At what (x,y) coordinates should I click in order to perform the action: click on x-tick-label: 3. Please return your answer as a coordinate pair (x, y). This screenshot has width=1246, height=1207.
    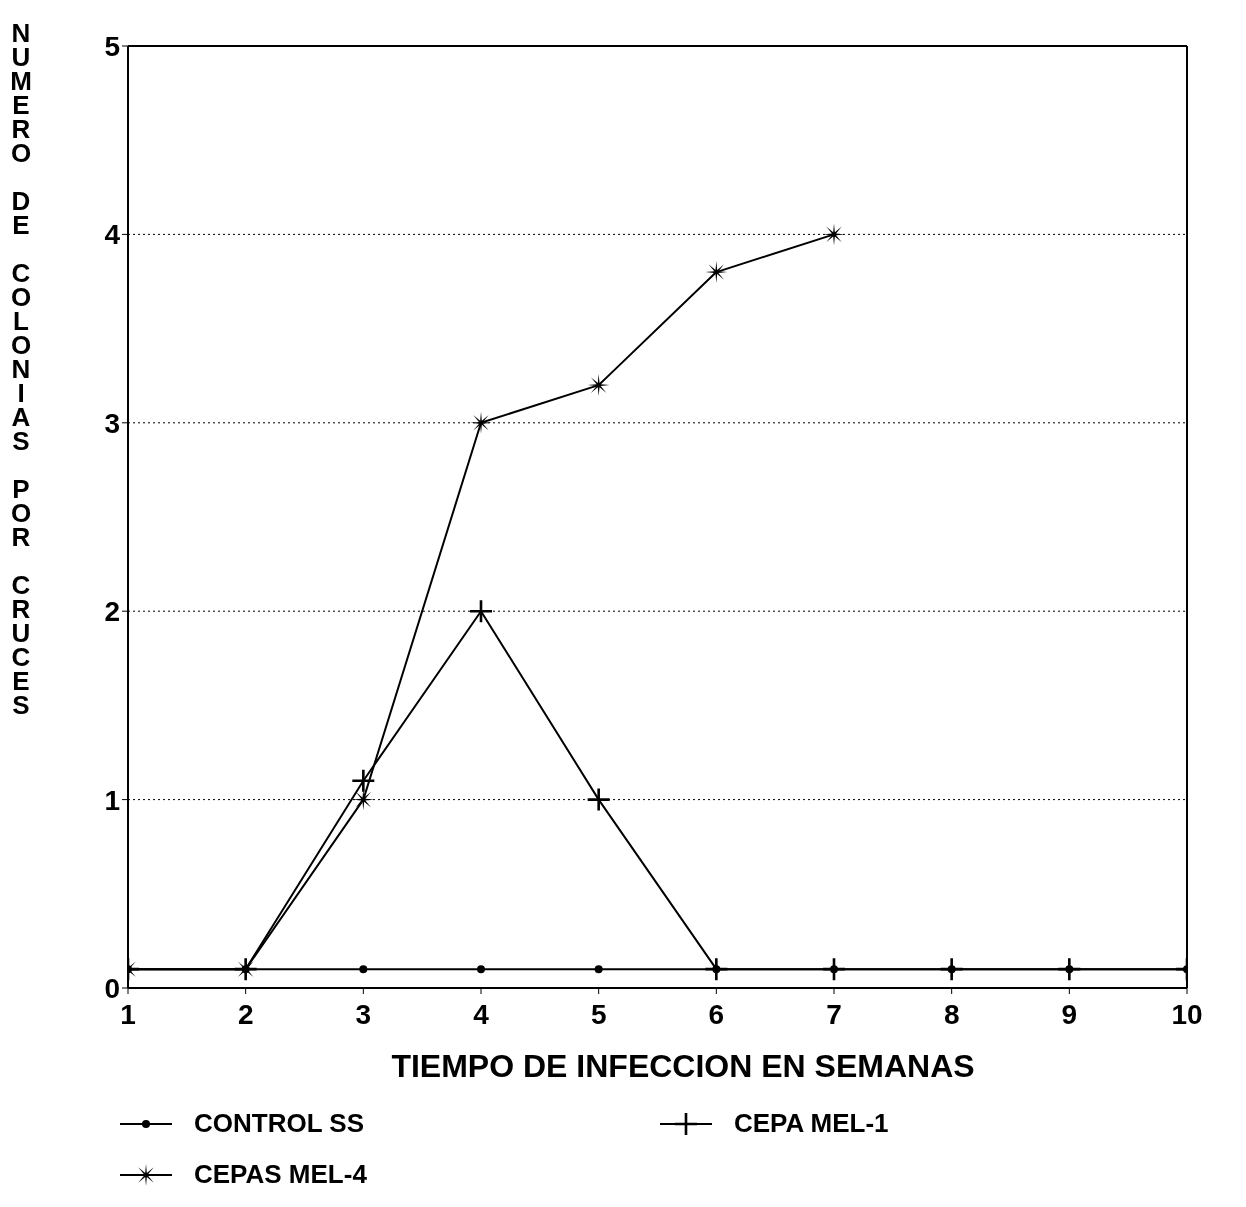
    Looking at the image, I should click on (363, 1014).